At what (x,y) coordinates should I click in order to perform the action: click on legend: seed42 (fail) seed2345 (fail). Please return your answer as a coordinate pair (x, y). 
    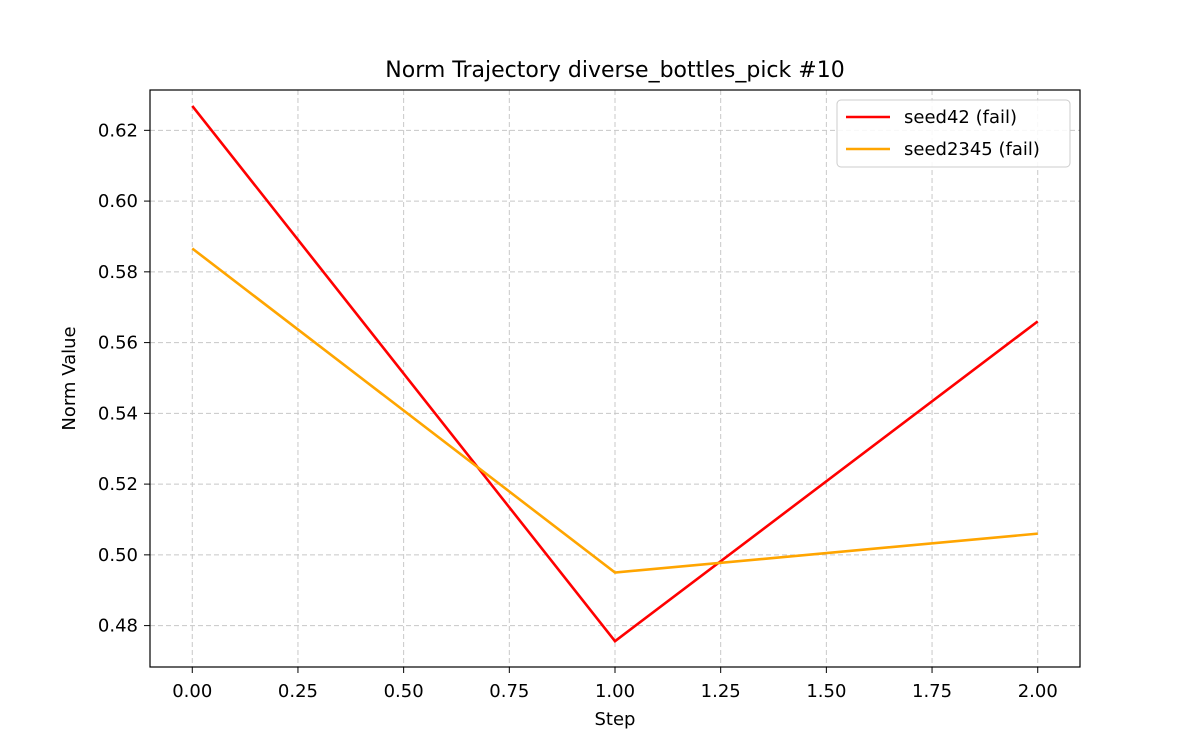
    Looking at the image, I should click on (953, 133).